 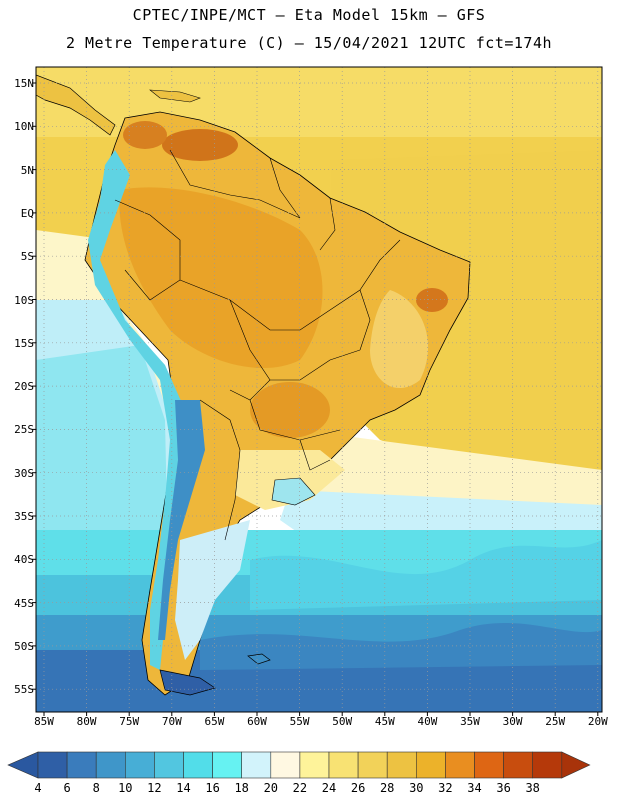 I want to click on latitude-label: 5N, so click(x=27, y=170).